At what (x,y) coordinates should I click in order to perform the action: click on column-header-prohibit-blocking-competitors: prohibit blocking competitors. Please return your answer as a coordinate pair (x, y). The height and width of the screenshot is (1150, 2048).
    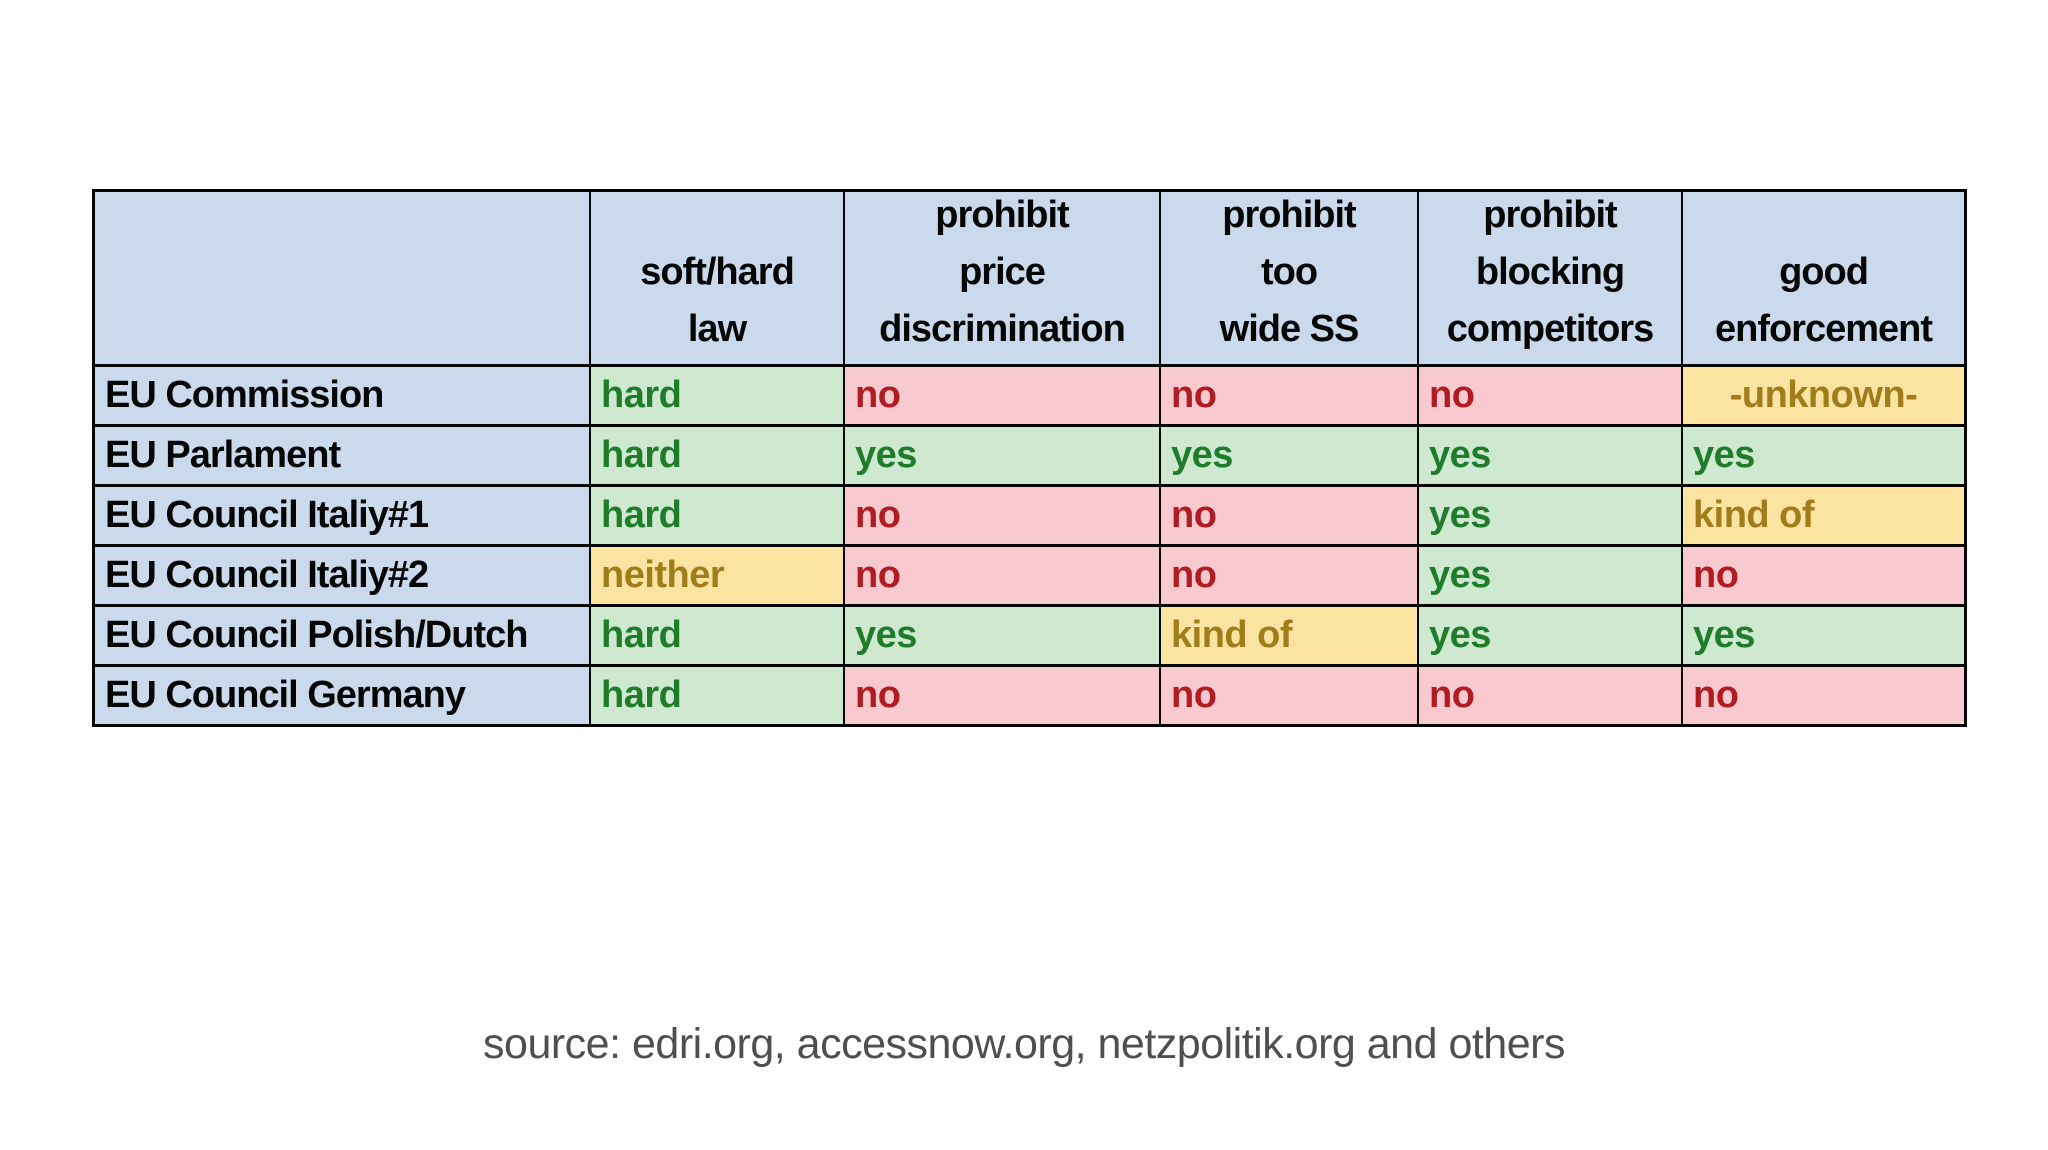
    Looking at the image, I should click on (1550, 278).